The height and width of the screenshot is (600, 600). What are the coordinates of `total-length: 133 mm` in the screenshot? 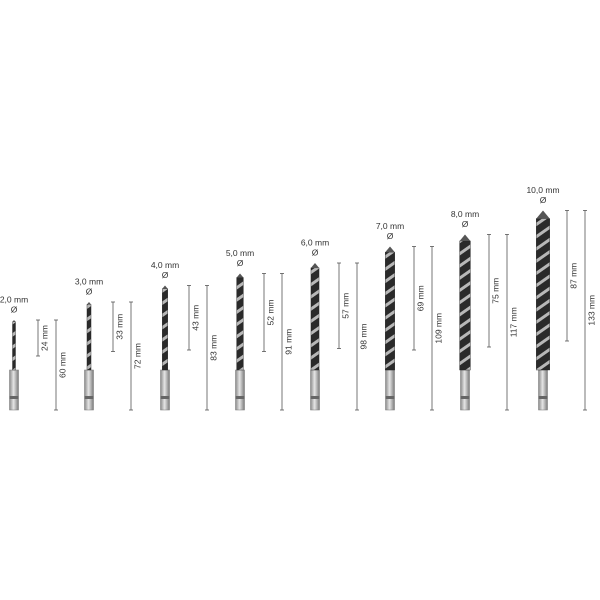 It's located at (591, 310).